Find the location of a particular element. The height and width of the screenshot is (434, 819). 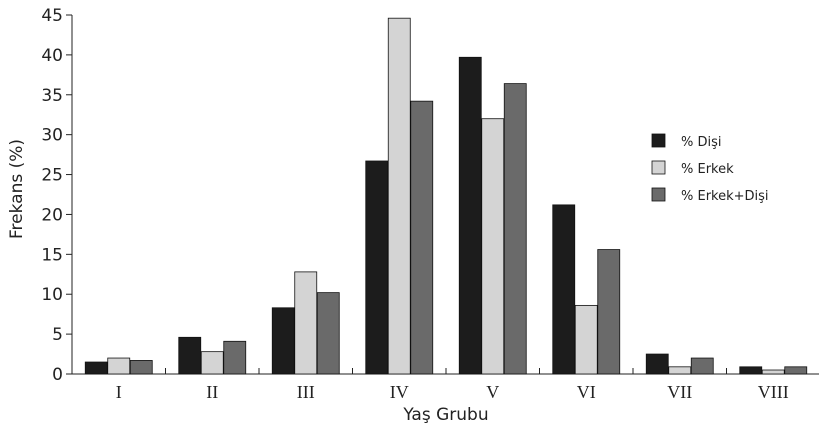

x-tick-label: I is located at coordinates (119, 392).